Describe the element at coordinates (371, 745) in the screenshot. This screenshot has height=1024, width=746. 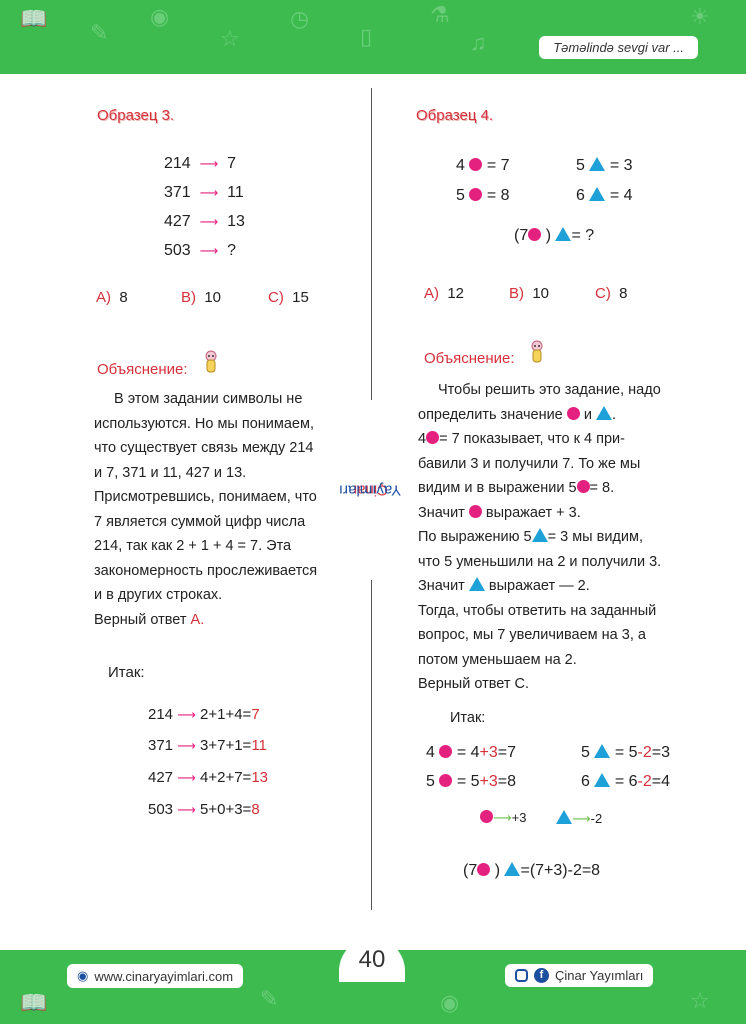
I see `column-divider-bottom` at that location.